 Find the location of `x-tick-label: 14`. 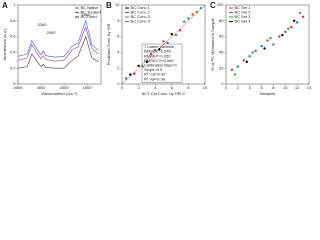

x-tick-label: 14 is located at coordinates (309, 87).